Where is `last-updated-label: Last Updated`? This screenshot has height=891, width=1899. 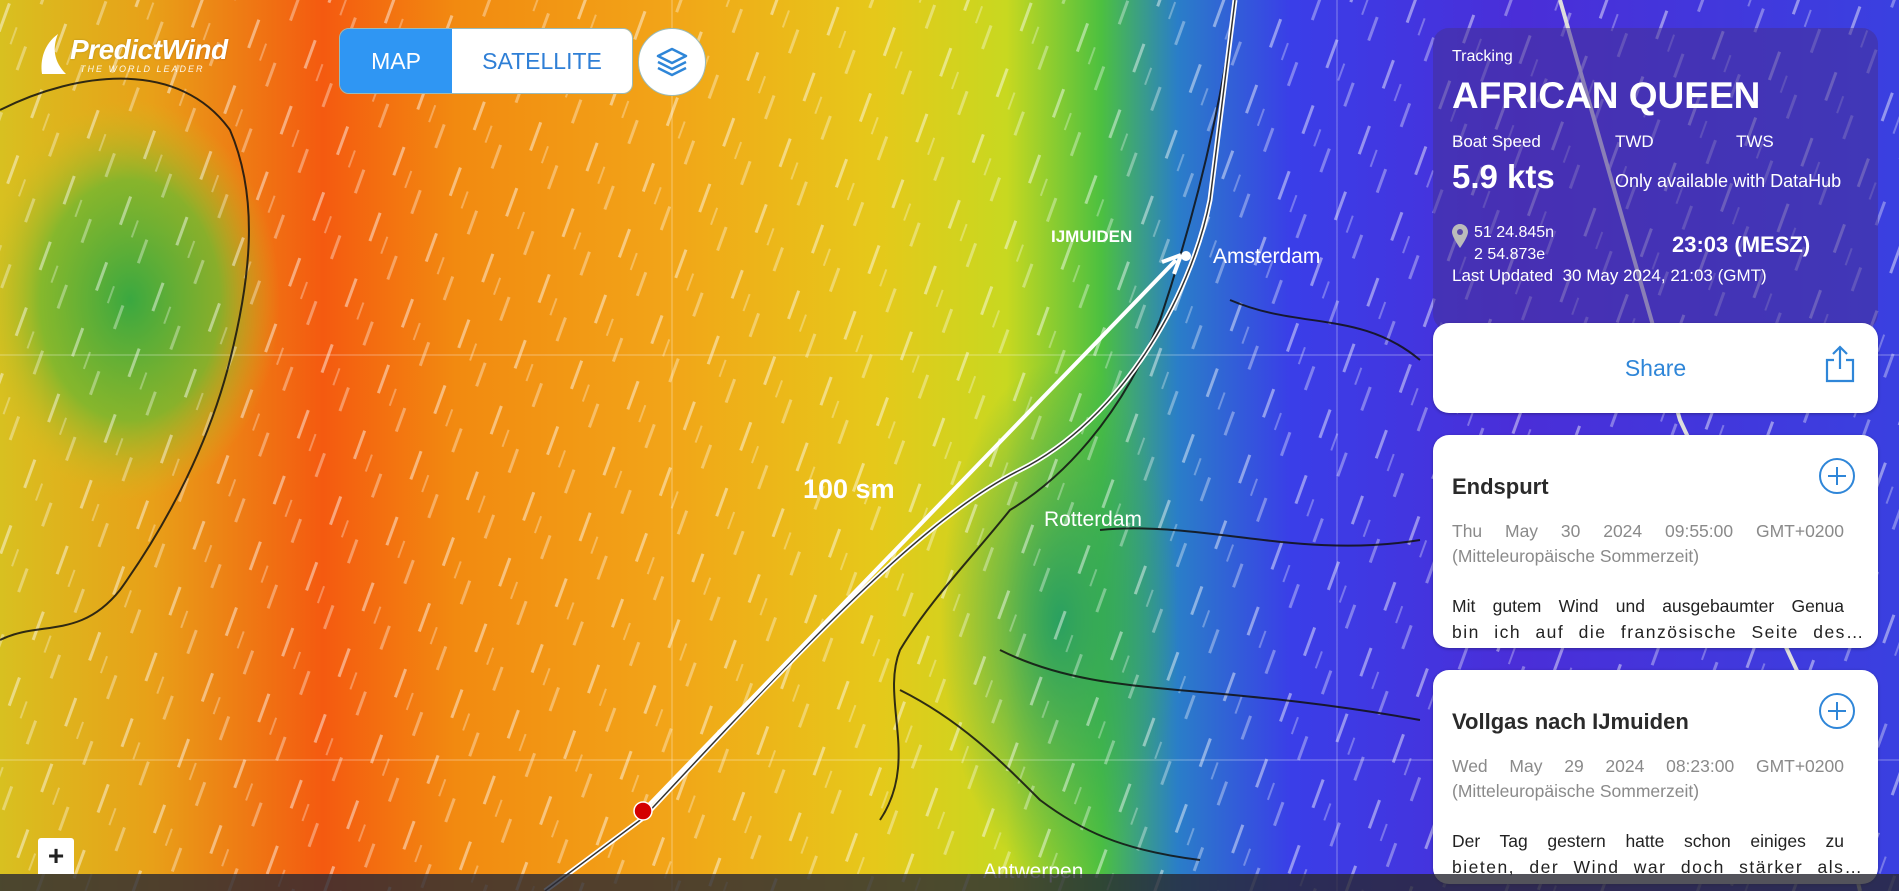 last-updated-label: Last Updated is located at coordinates (1503, 275).